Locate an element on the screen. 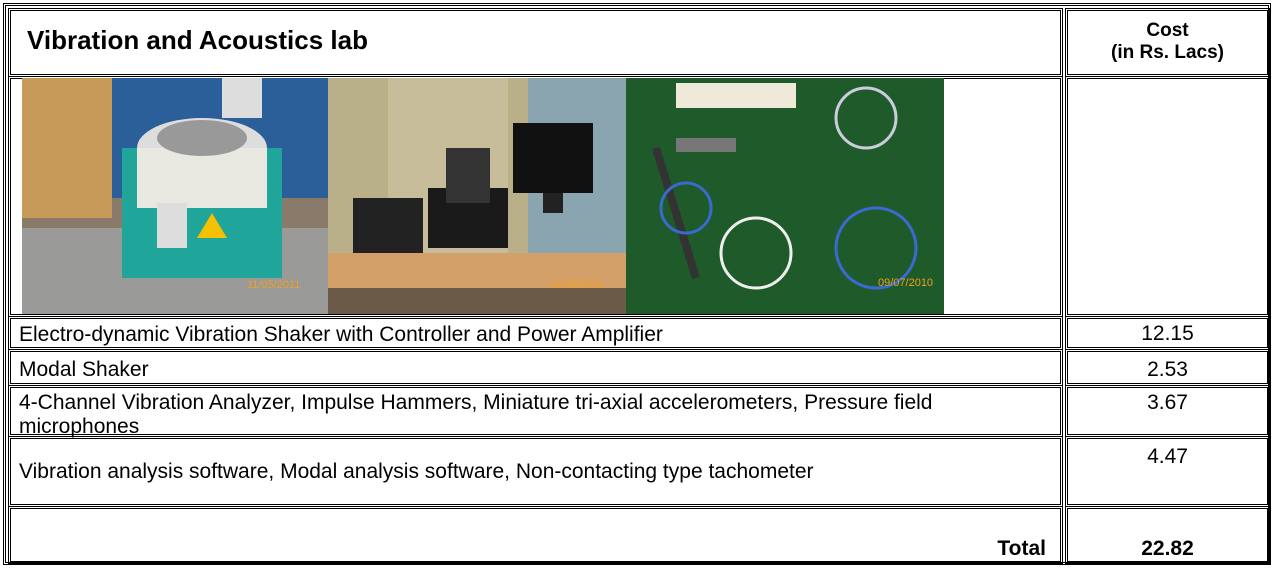 The width and height of the screenshot is (1275, 568). cost-cell: 3.67 is located at coordinates (1167, 411).